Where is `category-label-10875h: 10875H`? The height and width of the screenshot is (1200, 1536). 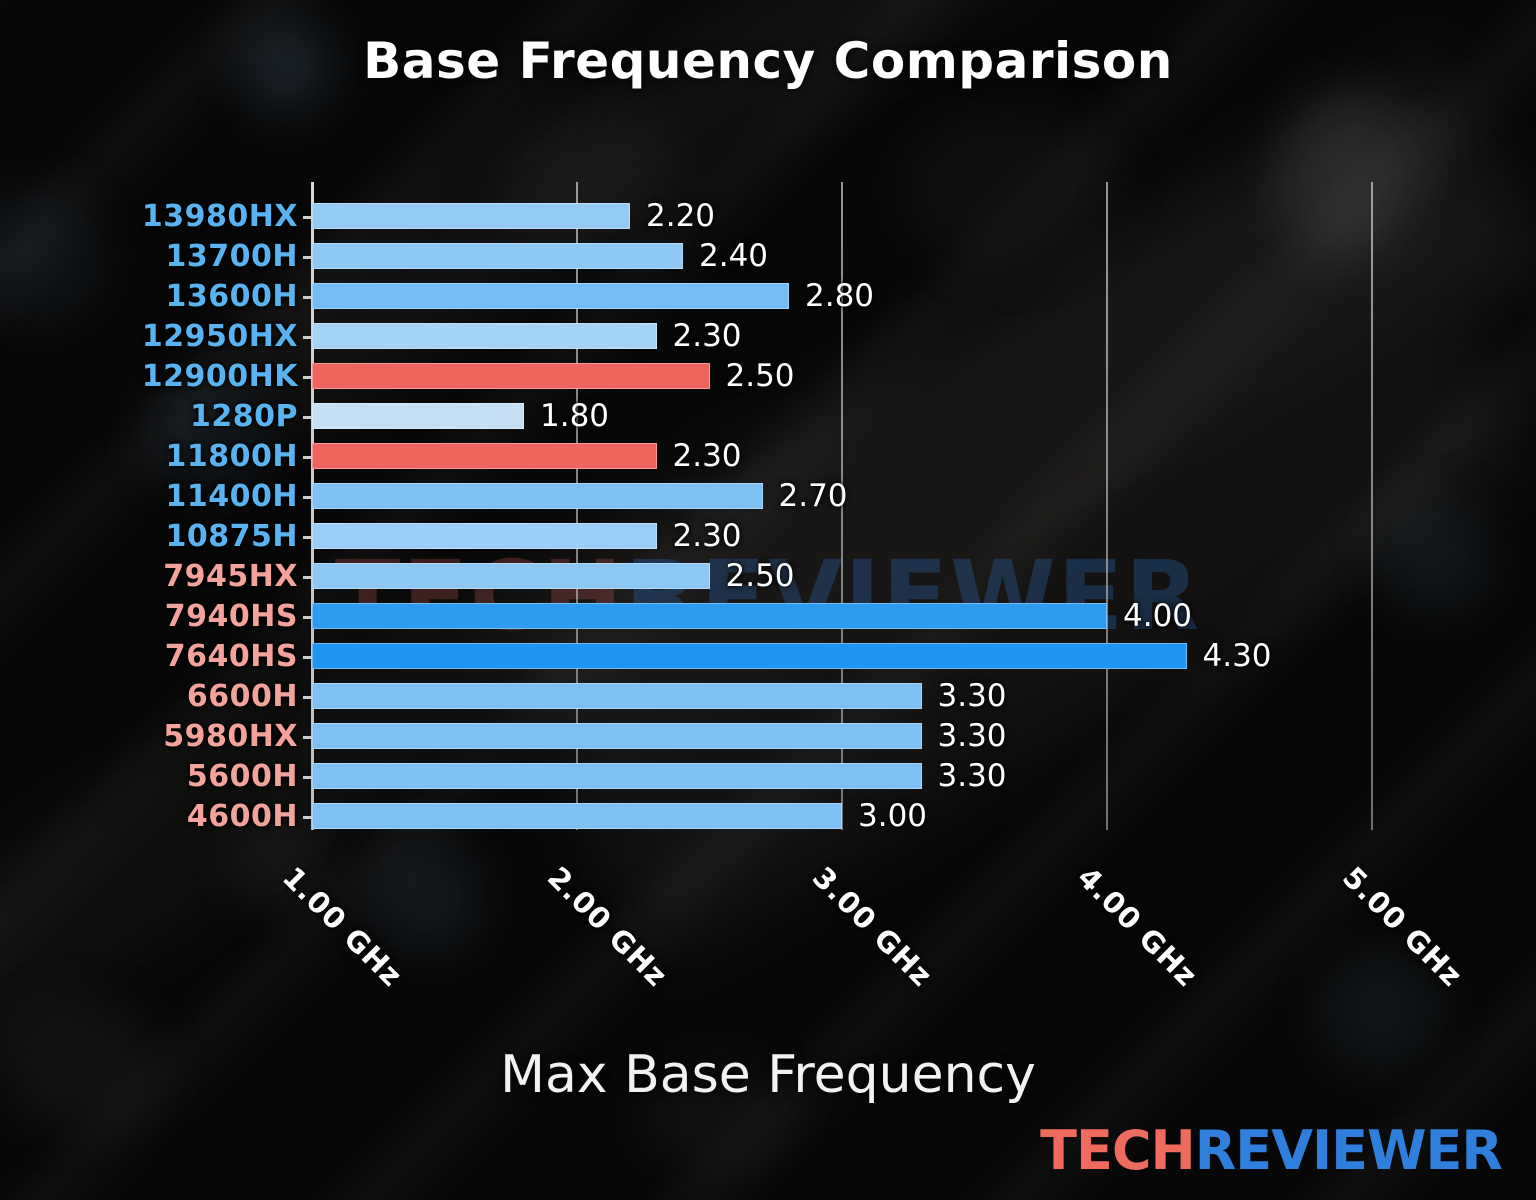
category-label-10875h: 10875H is located at coordinates (231, 536).